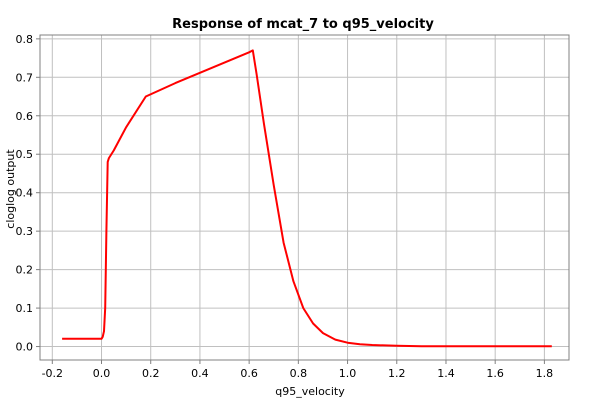 This screenshot has height=400, width=600. What do you see at coordinates (25, 347) in the screenshot?
I see `y-tick-label: 0.0` at bounding box center [25, 347].